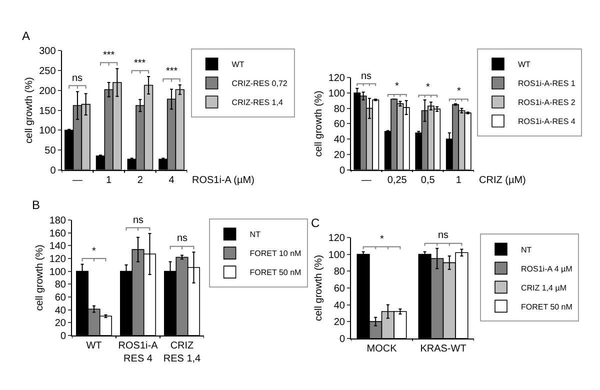 Image resolution: width=600 pixels, height=390 pixels. Describe the element at coordinates (57, 221) in the screenshot. I see `y-tick-label: 180` at that location.